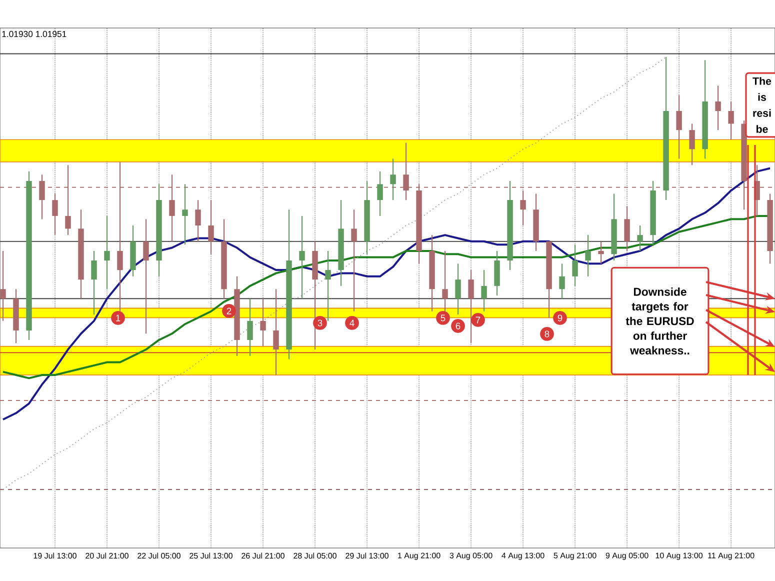 The image size is (775, 581). Describe the element at coordinates (523, 556) in the screenshot. I see `x-tick-label: 4 Aug 13:00` at that location.